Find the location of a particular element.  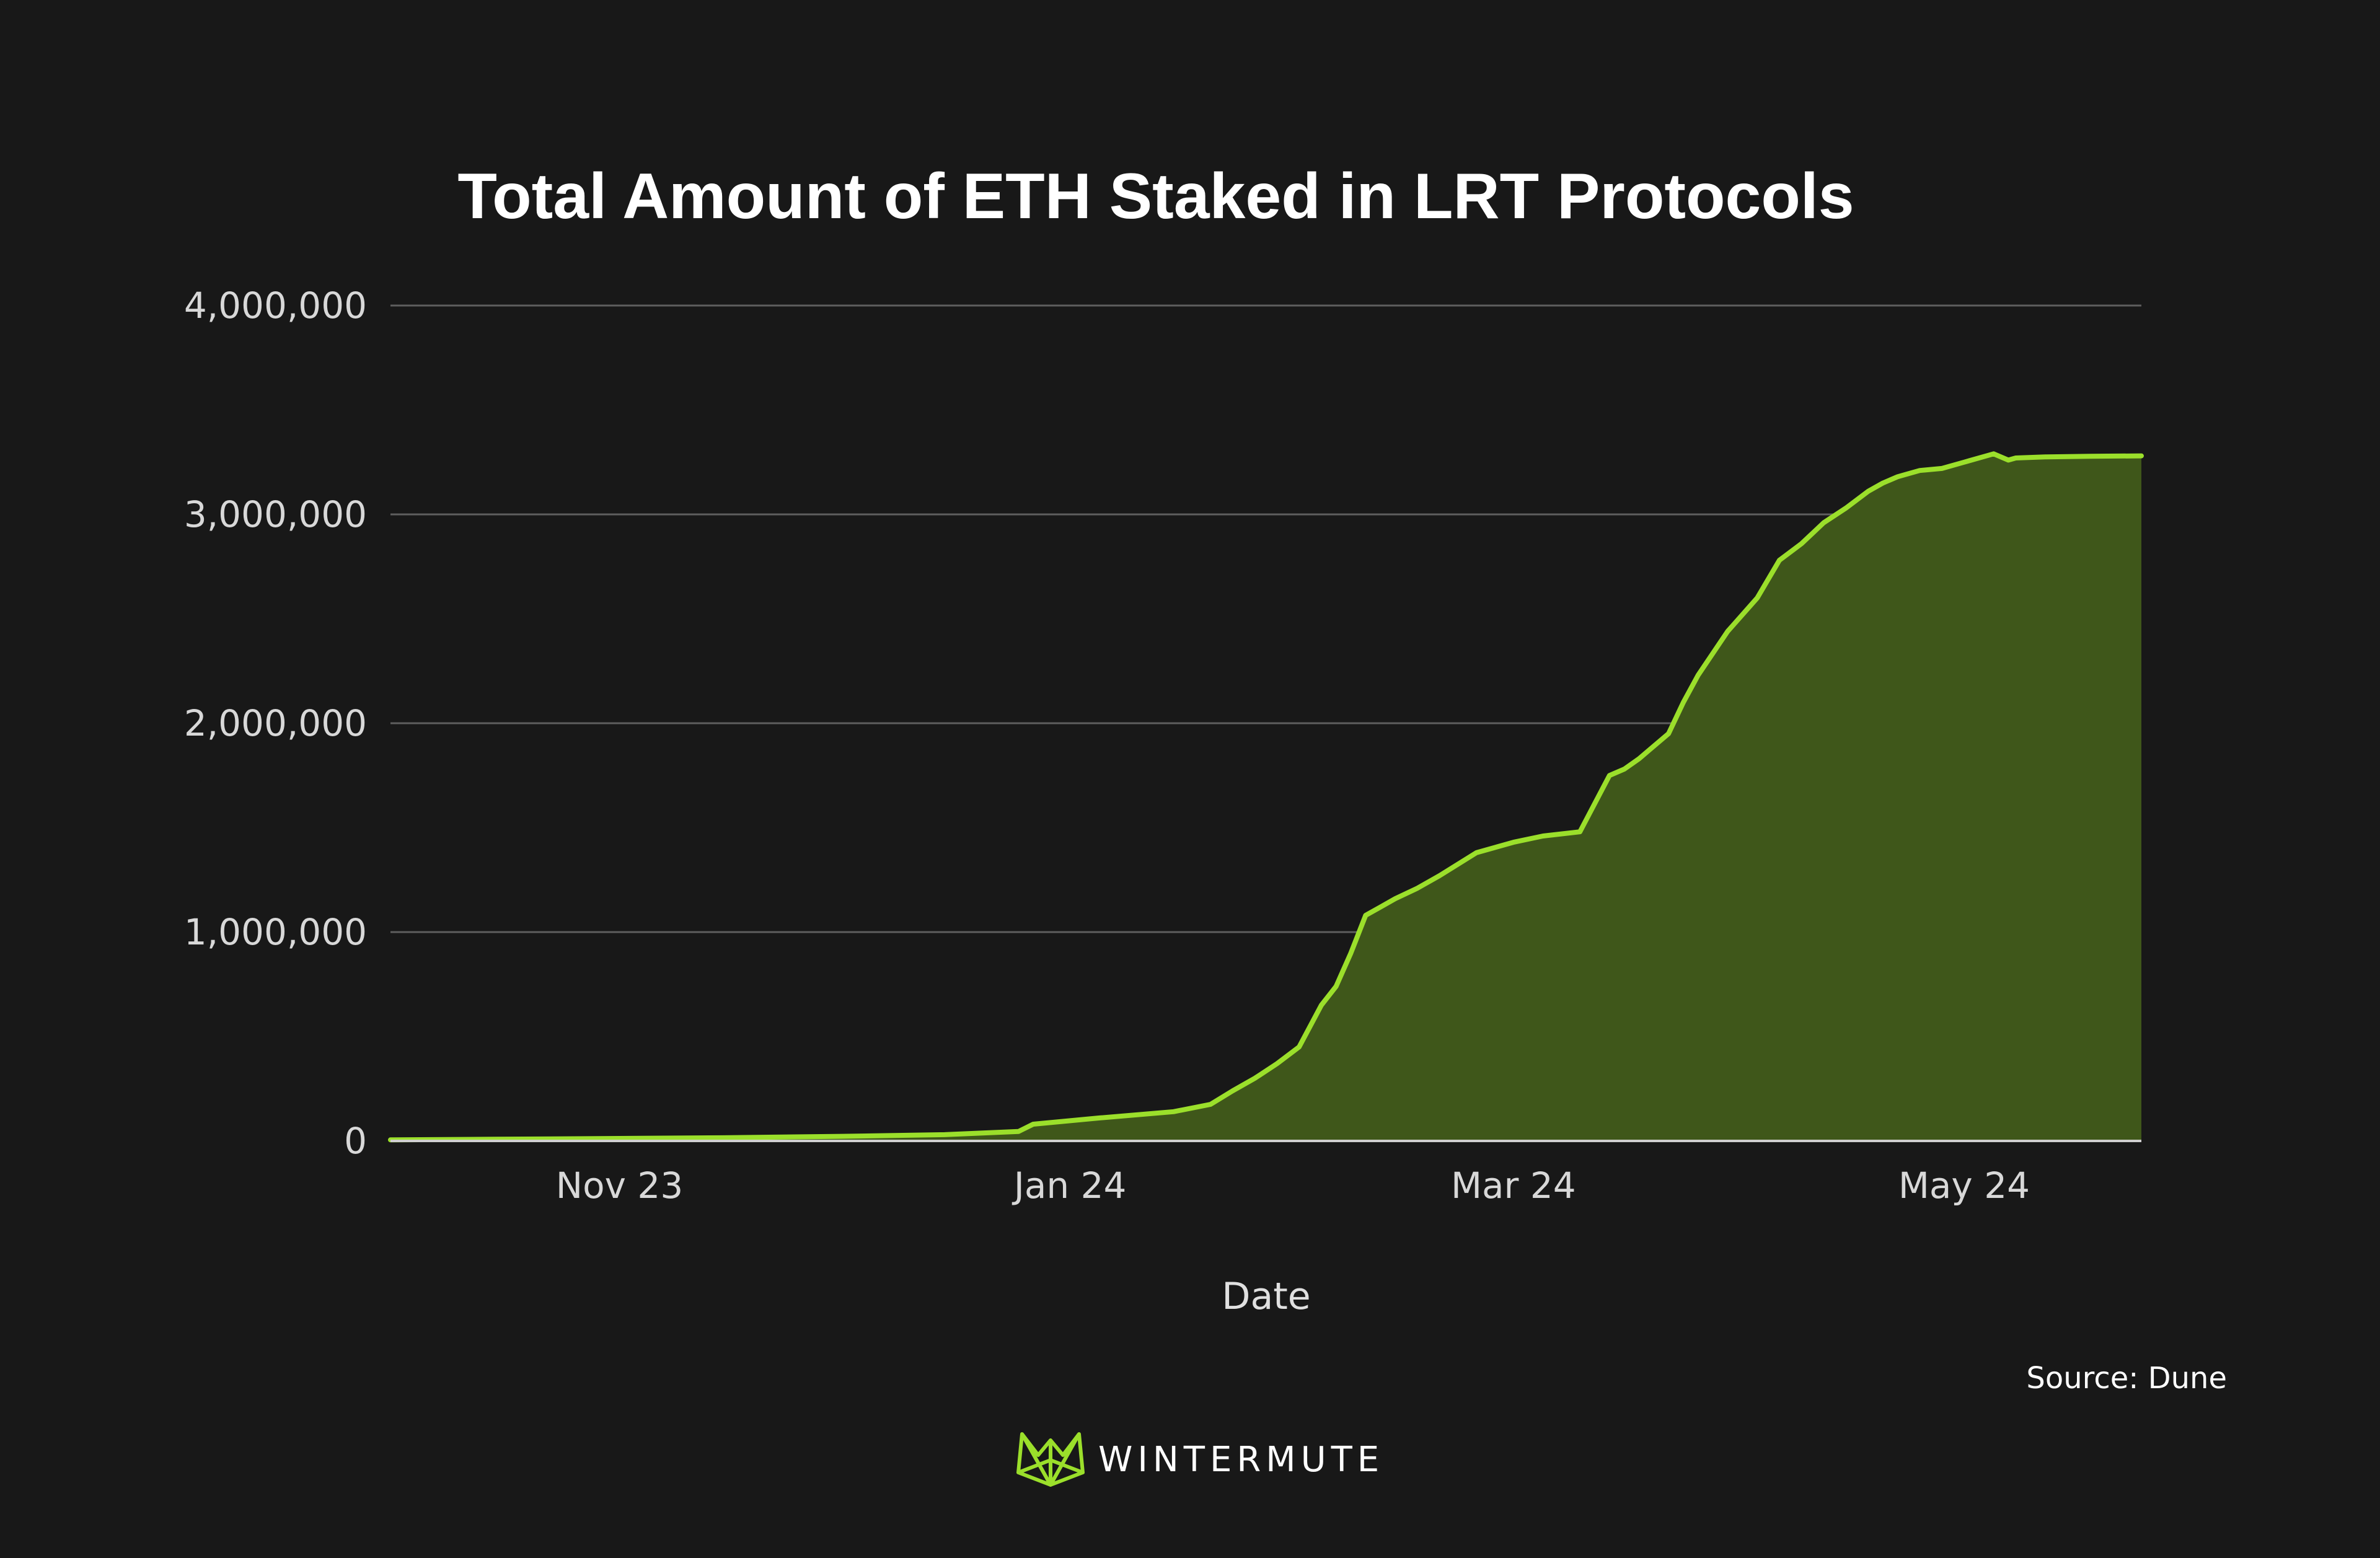

brand-name: WINTERMUTE is located at coordinates (1241, 1460).